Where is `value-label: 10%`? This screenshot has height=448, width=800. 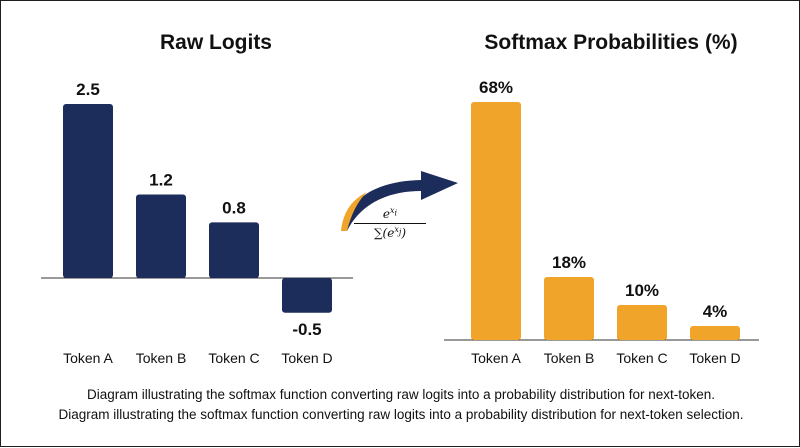
value-label: 10% is located at coordinates (642, 290).